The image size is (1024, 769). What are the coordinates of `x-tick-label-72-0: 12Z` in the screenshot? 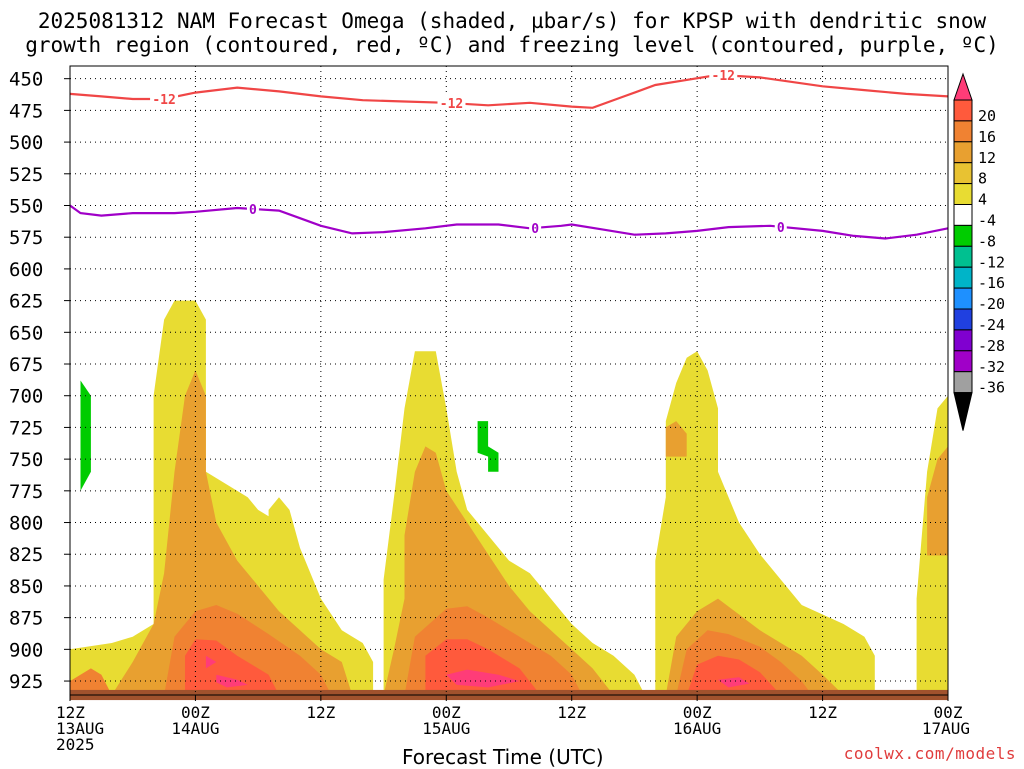 It's located at (822, 712).